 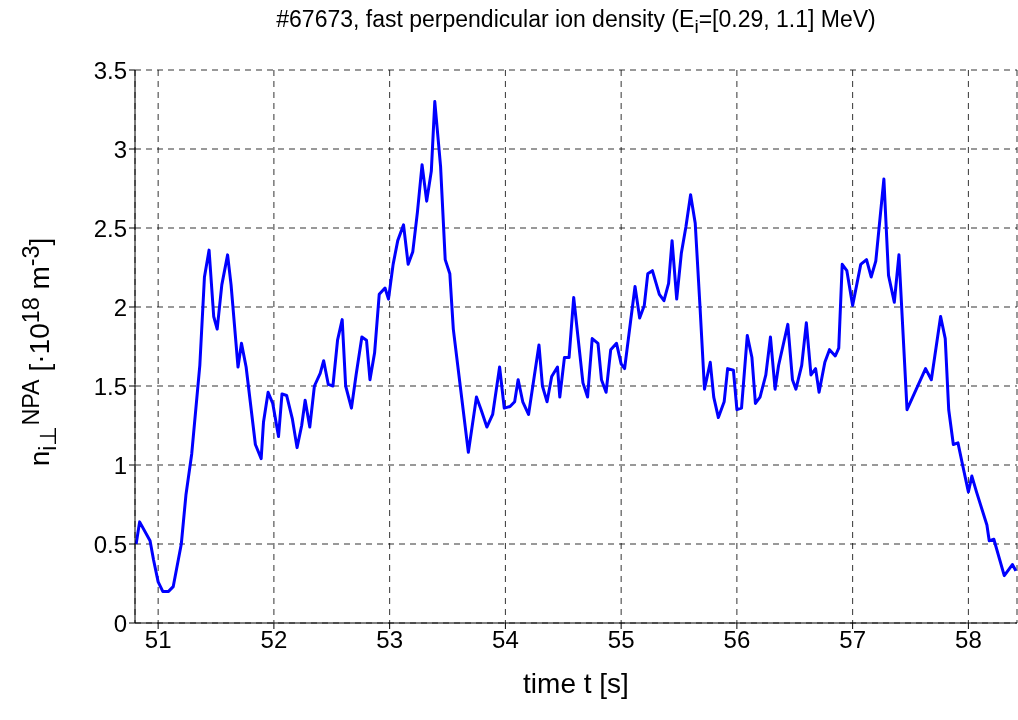 What do you see at coordinates (737, 640) in the screenshot?
I see `x-tick-label: 56` at bounding box center [737, 640].